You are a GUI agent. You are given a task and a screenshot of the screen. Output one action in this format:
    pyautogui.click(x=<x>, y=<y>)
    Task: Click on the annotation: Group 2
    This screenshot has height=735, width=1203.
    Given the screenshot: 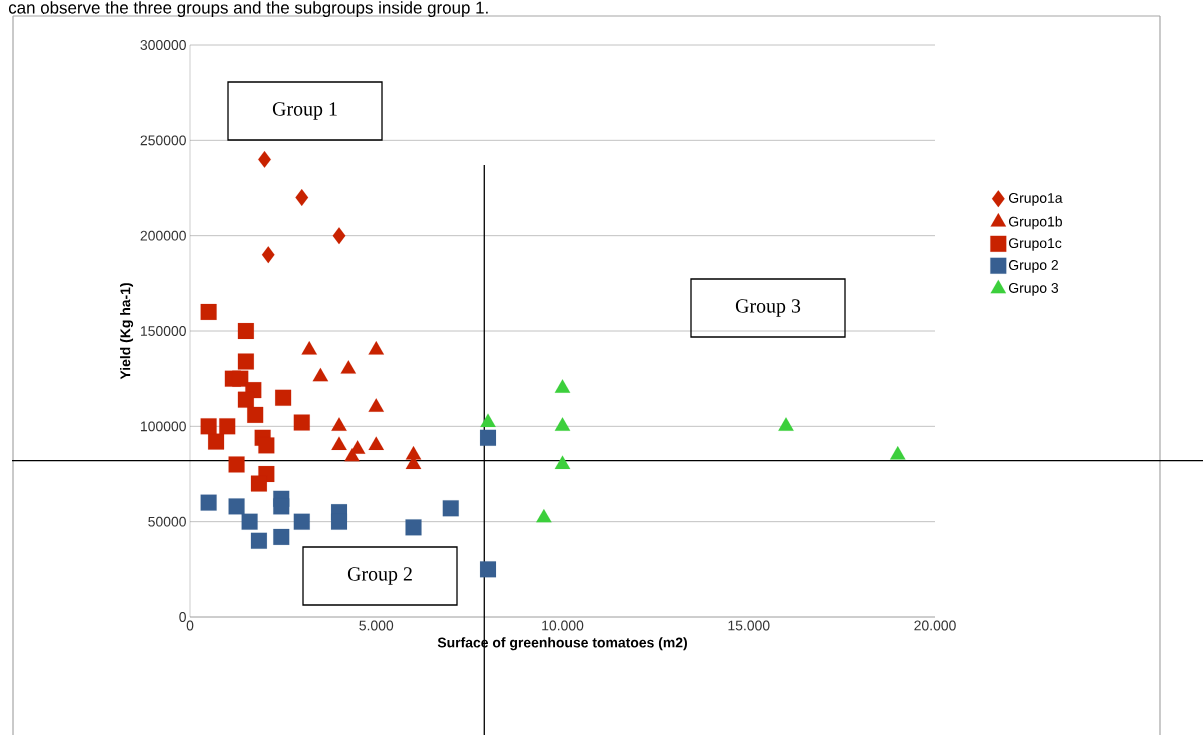 What is the action you would take?
    pyautogui.click(x=379, y=576)
    